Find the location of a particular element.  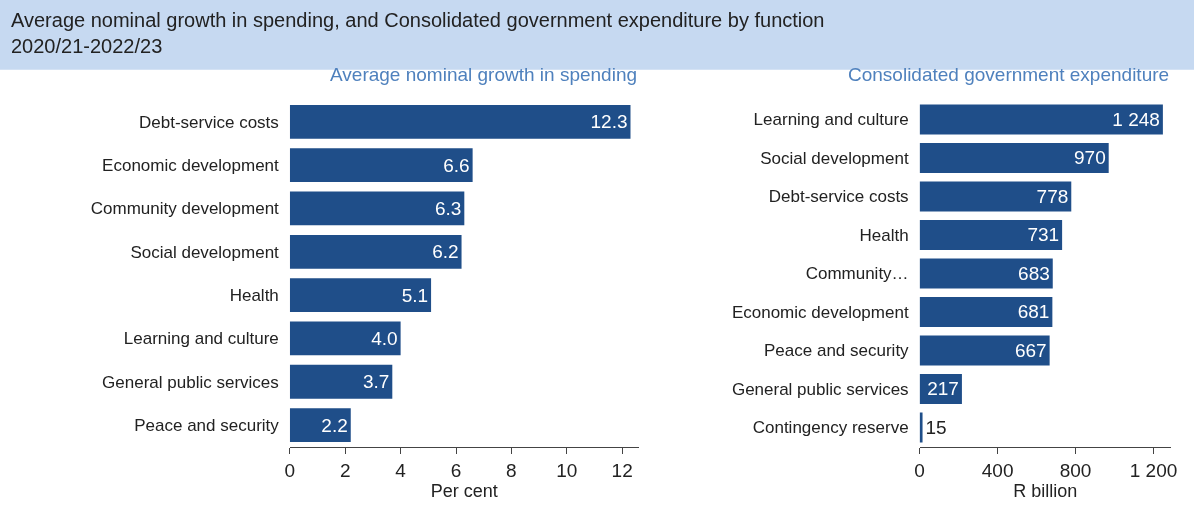

data-label: 6.3 is located at coordinates (448, 208).